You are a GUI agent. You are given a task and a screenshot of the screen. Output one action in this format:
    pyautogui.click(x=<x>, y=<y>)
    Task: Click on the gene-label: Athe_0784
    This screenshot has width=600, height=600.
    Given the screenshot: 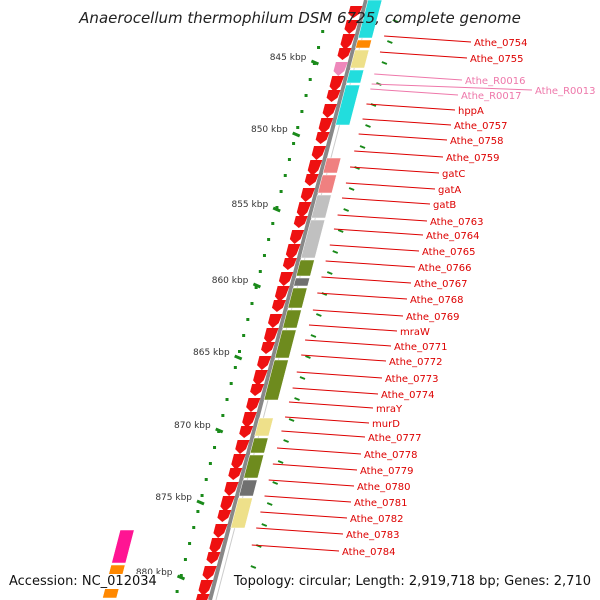 What is the action you would take?
    pyautogui.click(x=369, y=552)
    